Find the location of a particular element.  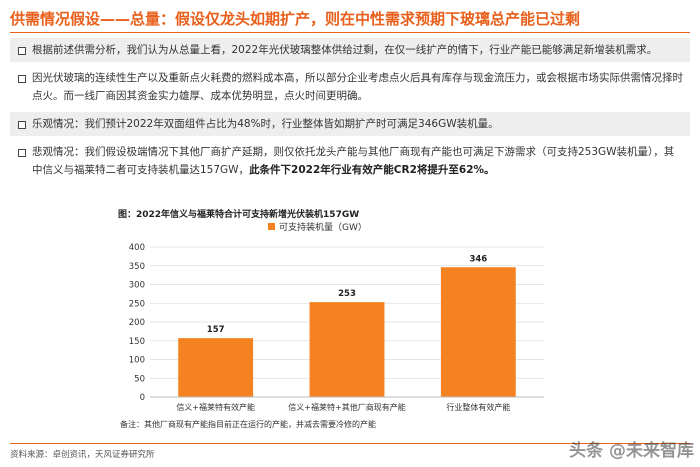

x-tick-label: 行业整体有效产能 is located at coordinates (478, 407).